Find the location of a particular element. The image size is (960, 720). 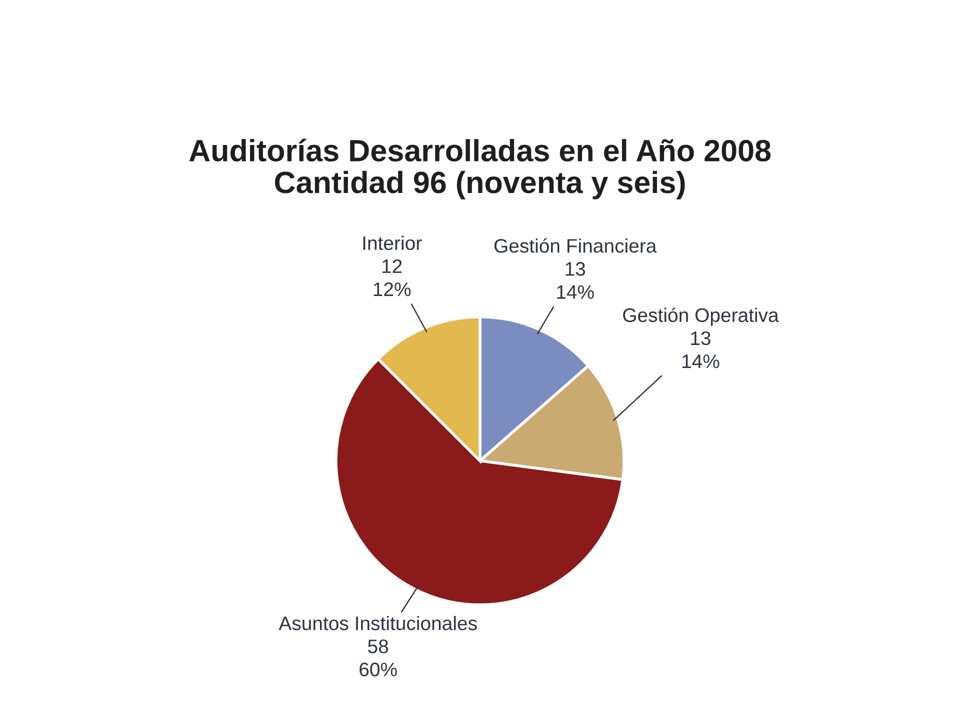

slice-label: Interior is located at coordinates (392, 243).